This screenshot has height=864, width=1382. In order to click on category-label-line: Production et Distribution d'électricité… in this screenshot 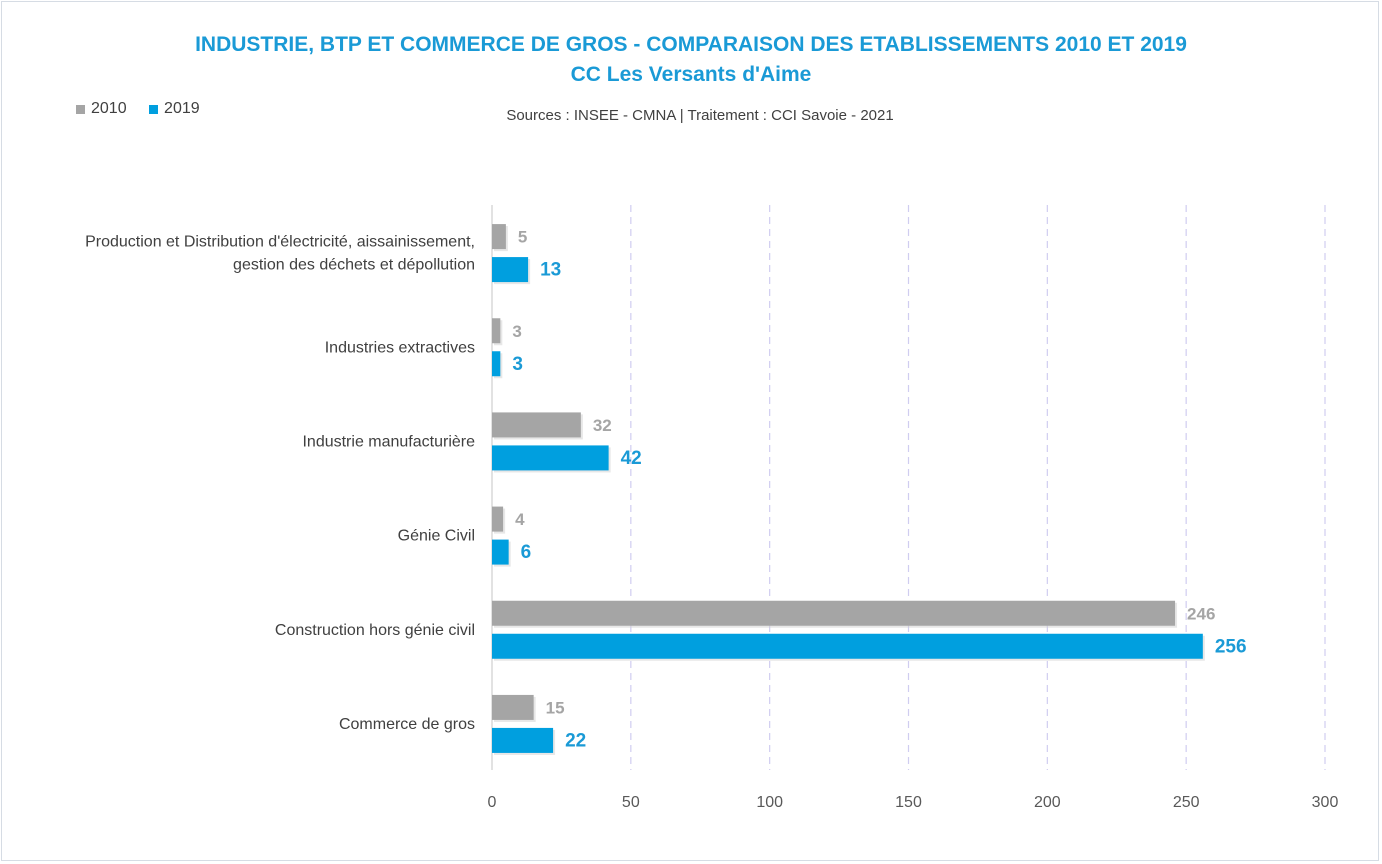, I will do `click(280, 242)`.